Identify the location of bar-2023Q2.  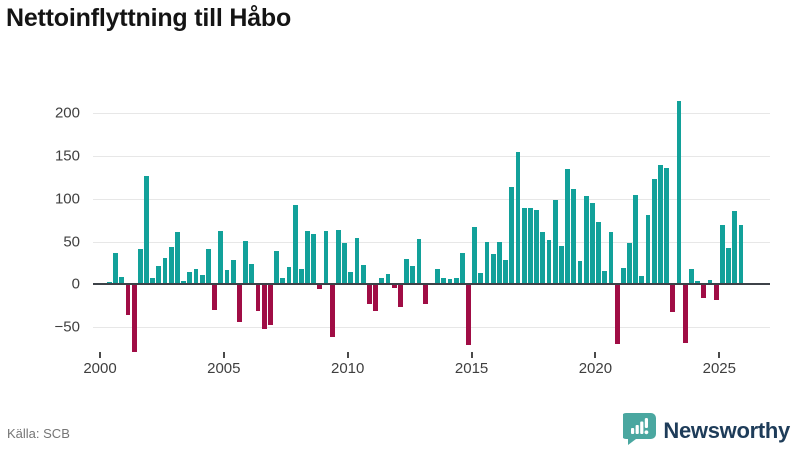
(679, 193).